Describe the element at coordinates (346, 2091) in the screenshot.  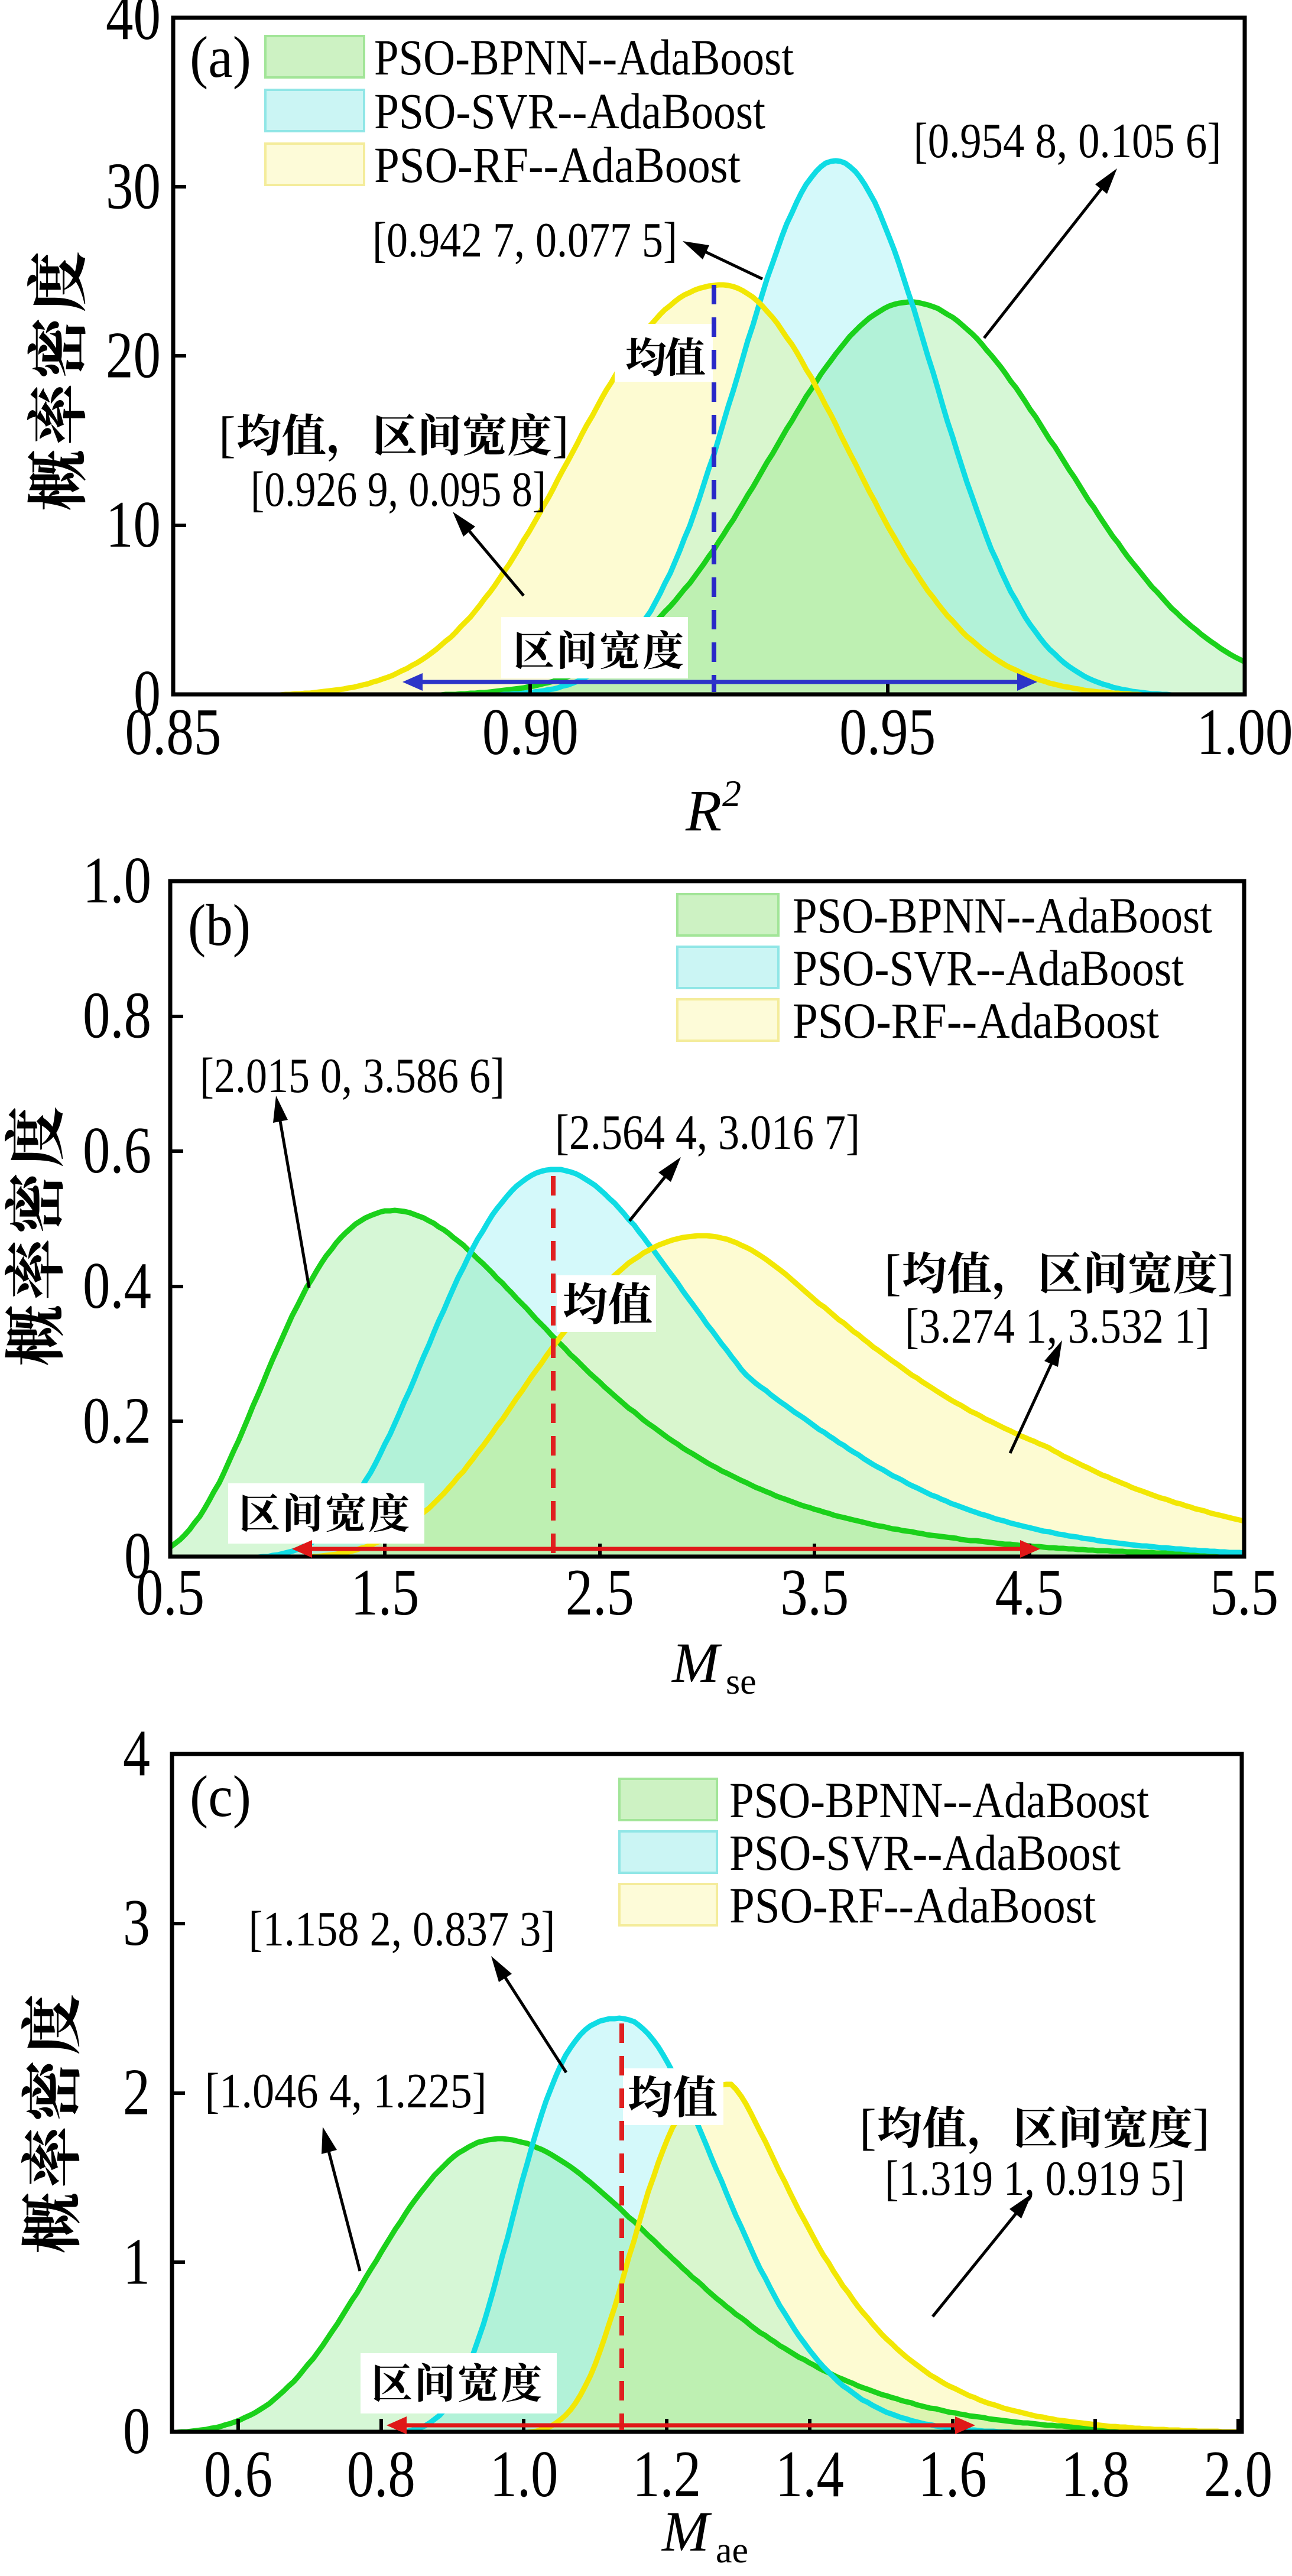
I see `svg-text: [1.046 4, 1.225]` at that location.